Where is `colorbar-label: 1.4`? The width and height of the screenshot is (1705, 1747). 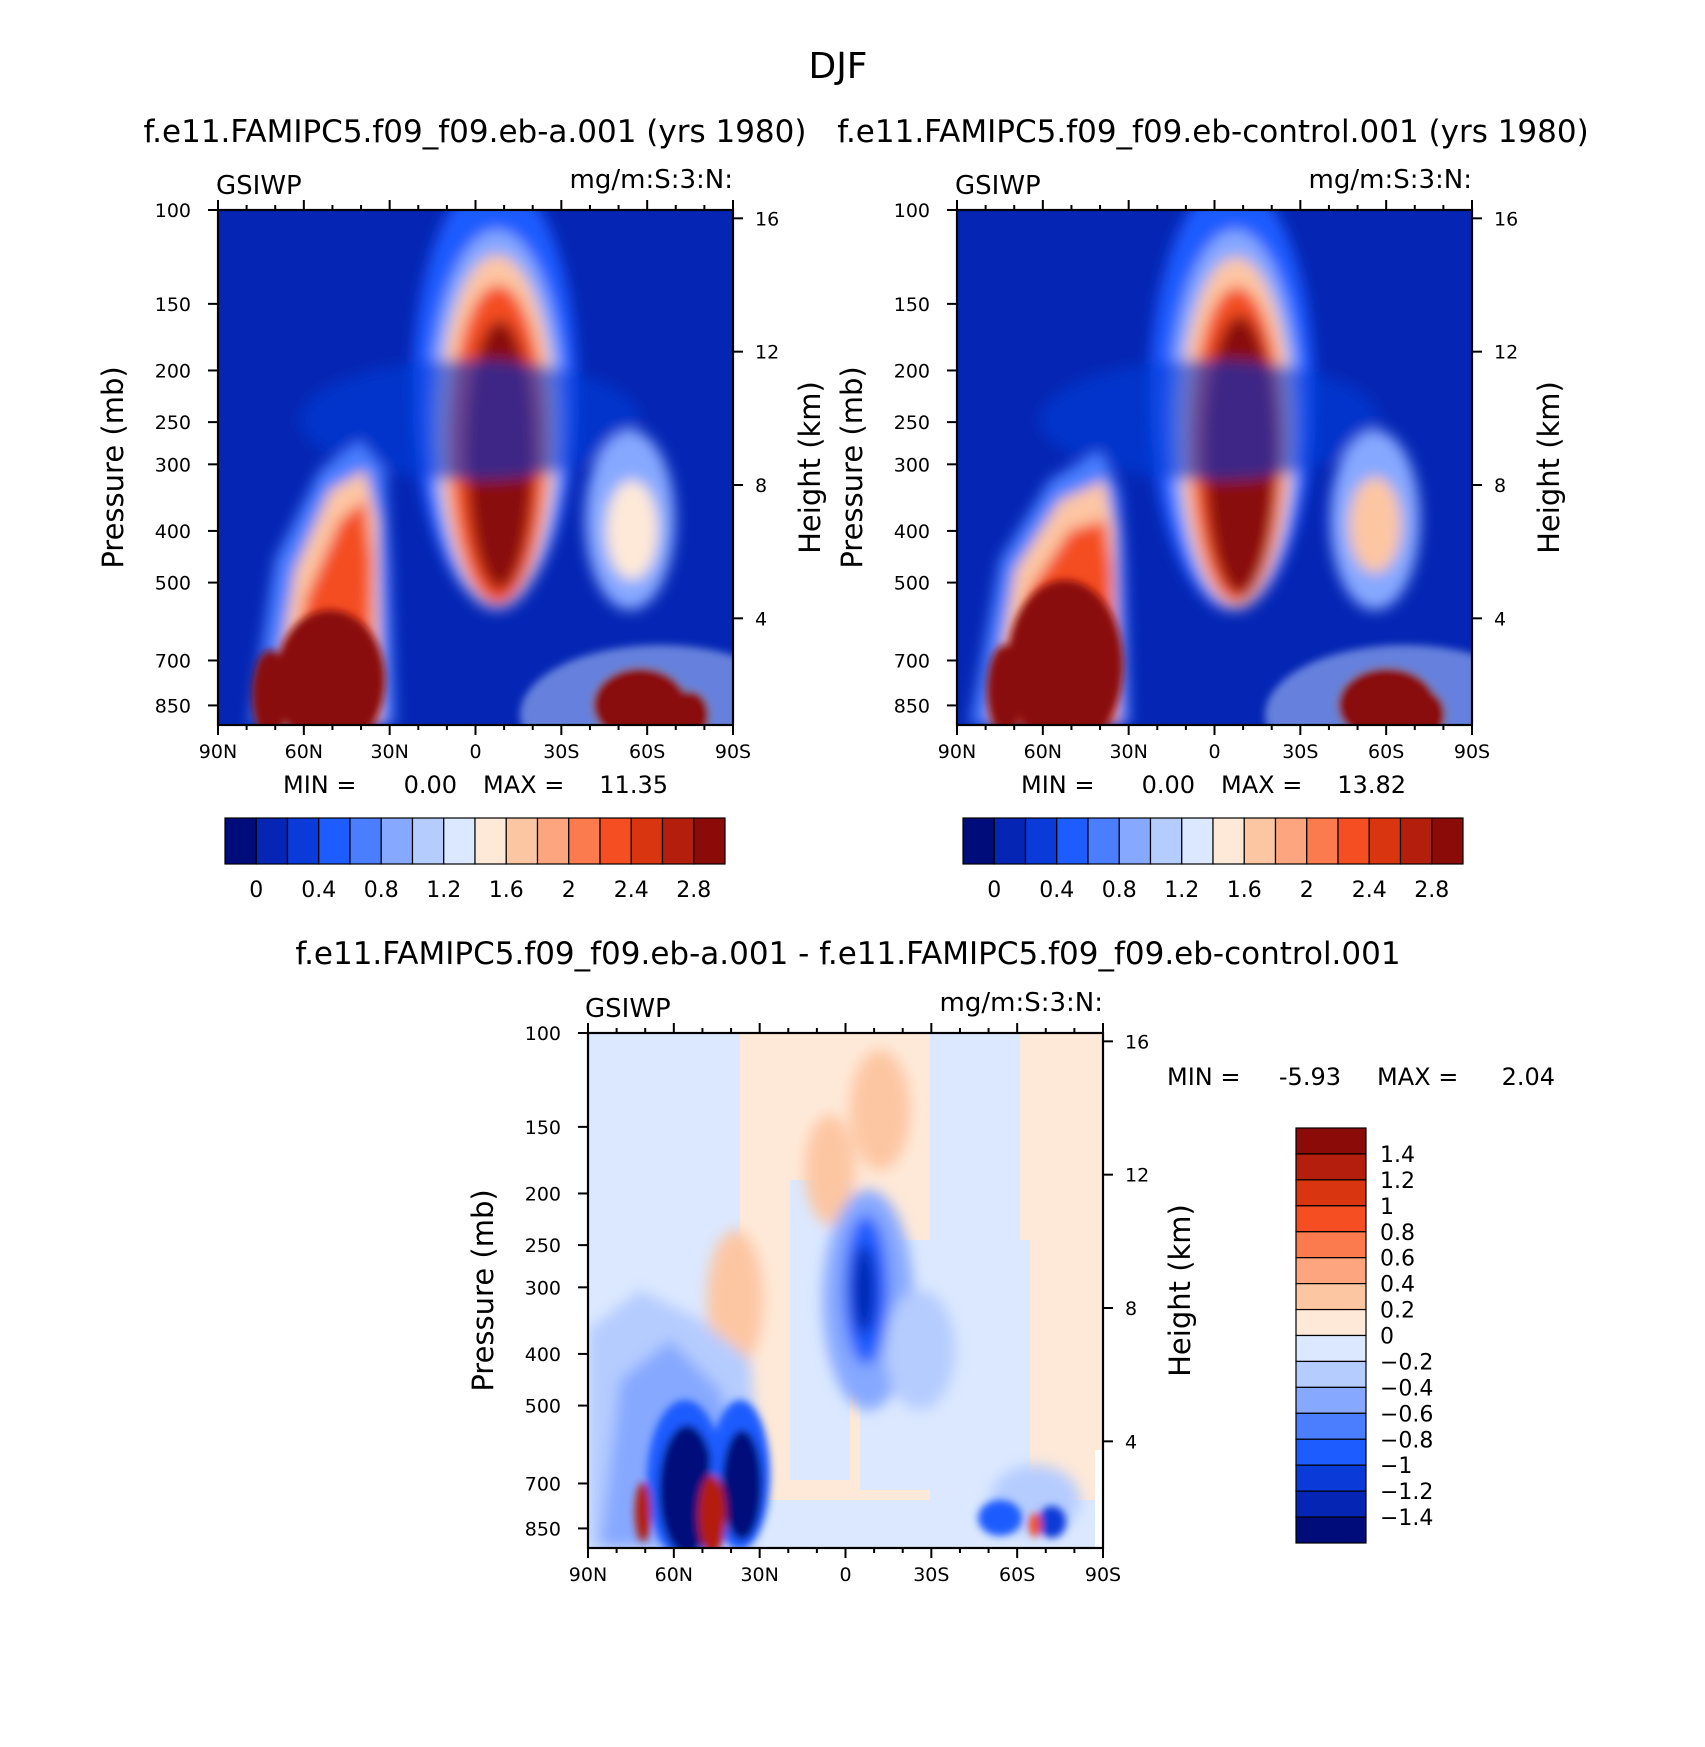
colorbar-label: 1.4 is located at coordinates (1397, 1155).